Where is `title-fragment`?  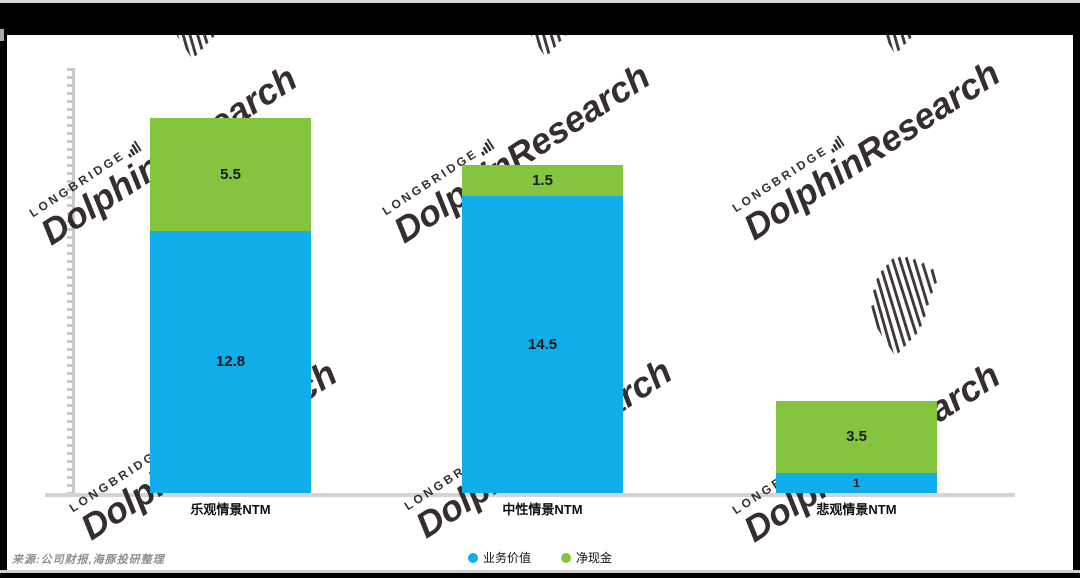
title-fragment is located at coordinates (2, 35).